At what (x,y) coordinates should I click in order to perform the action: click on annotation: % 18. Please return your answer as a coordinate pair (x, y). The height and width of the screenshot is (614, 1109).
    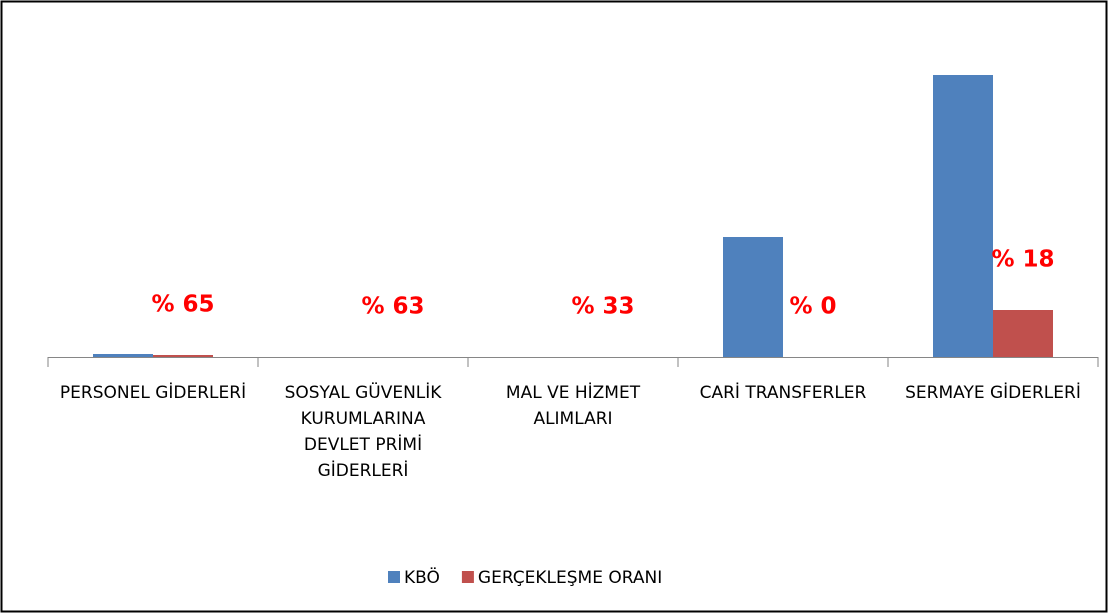
    Looking at the image, I should click on (1022, 260).